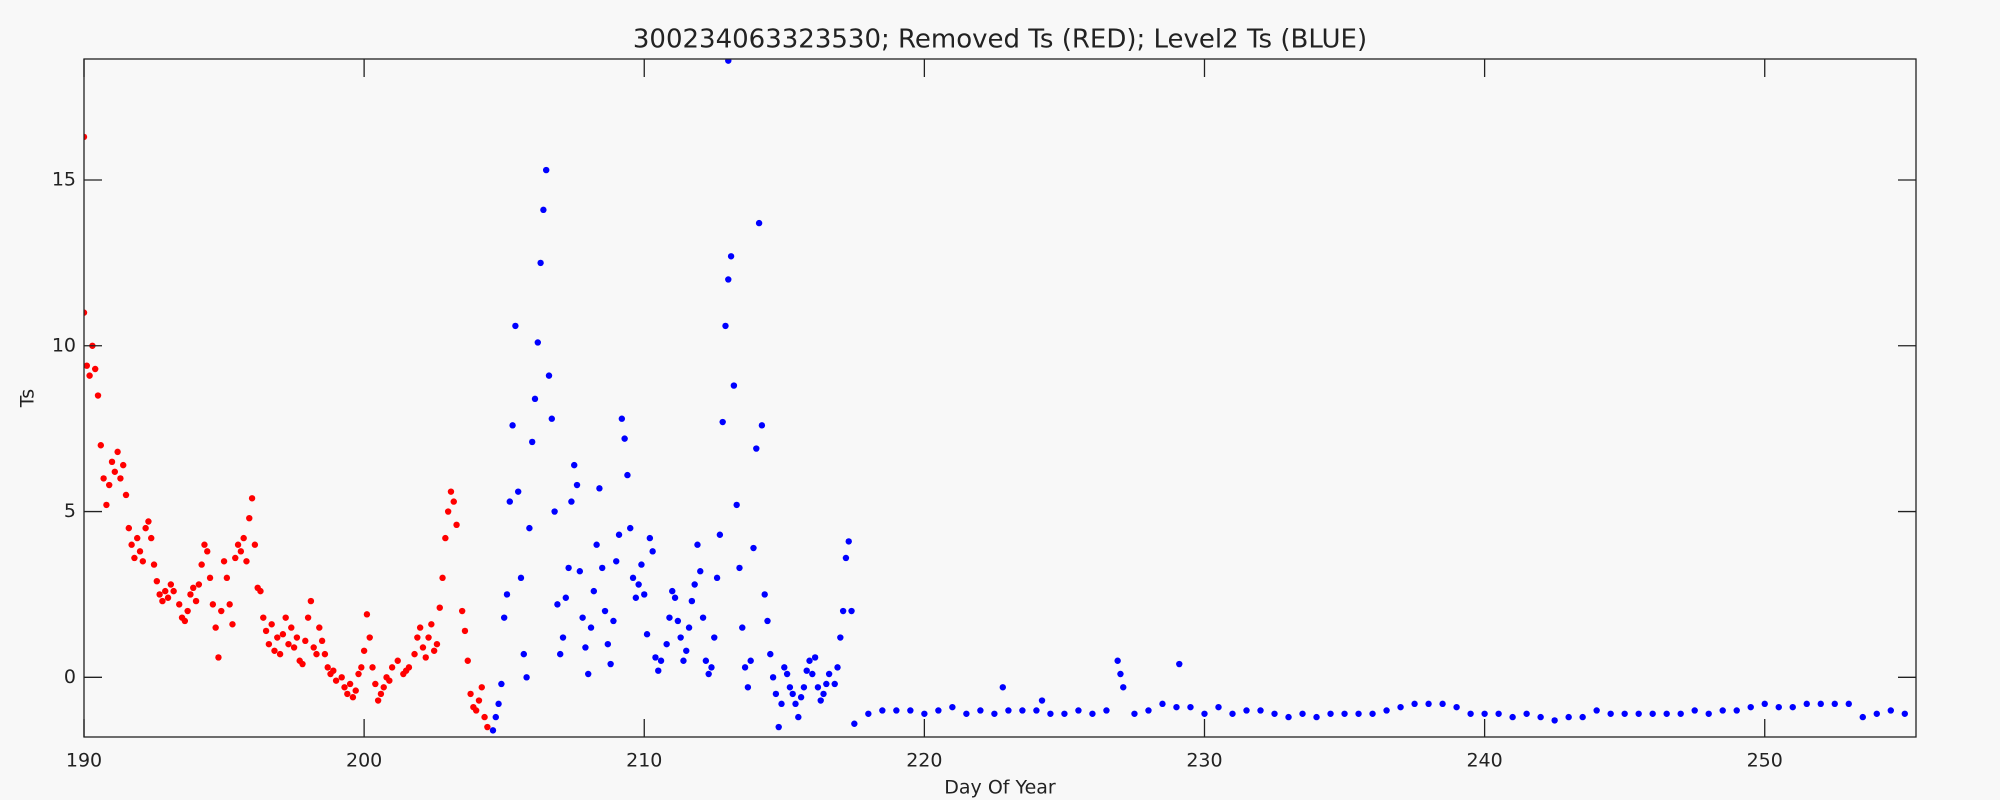 This screenshot has height=800, width=2000. I want to click on x-tick-label: 200, so click(364, 761).